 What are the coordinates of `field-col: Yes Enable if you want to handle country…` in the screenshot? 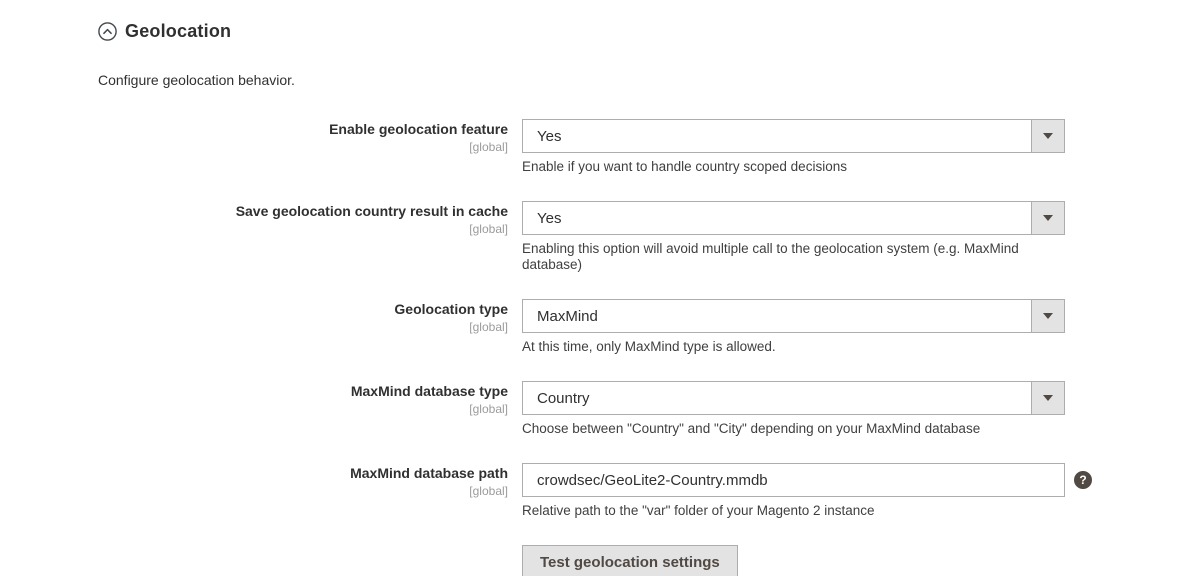 It's located at (793, 147).